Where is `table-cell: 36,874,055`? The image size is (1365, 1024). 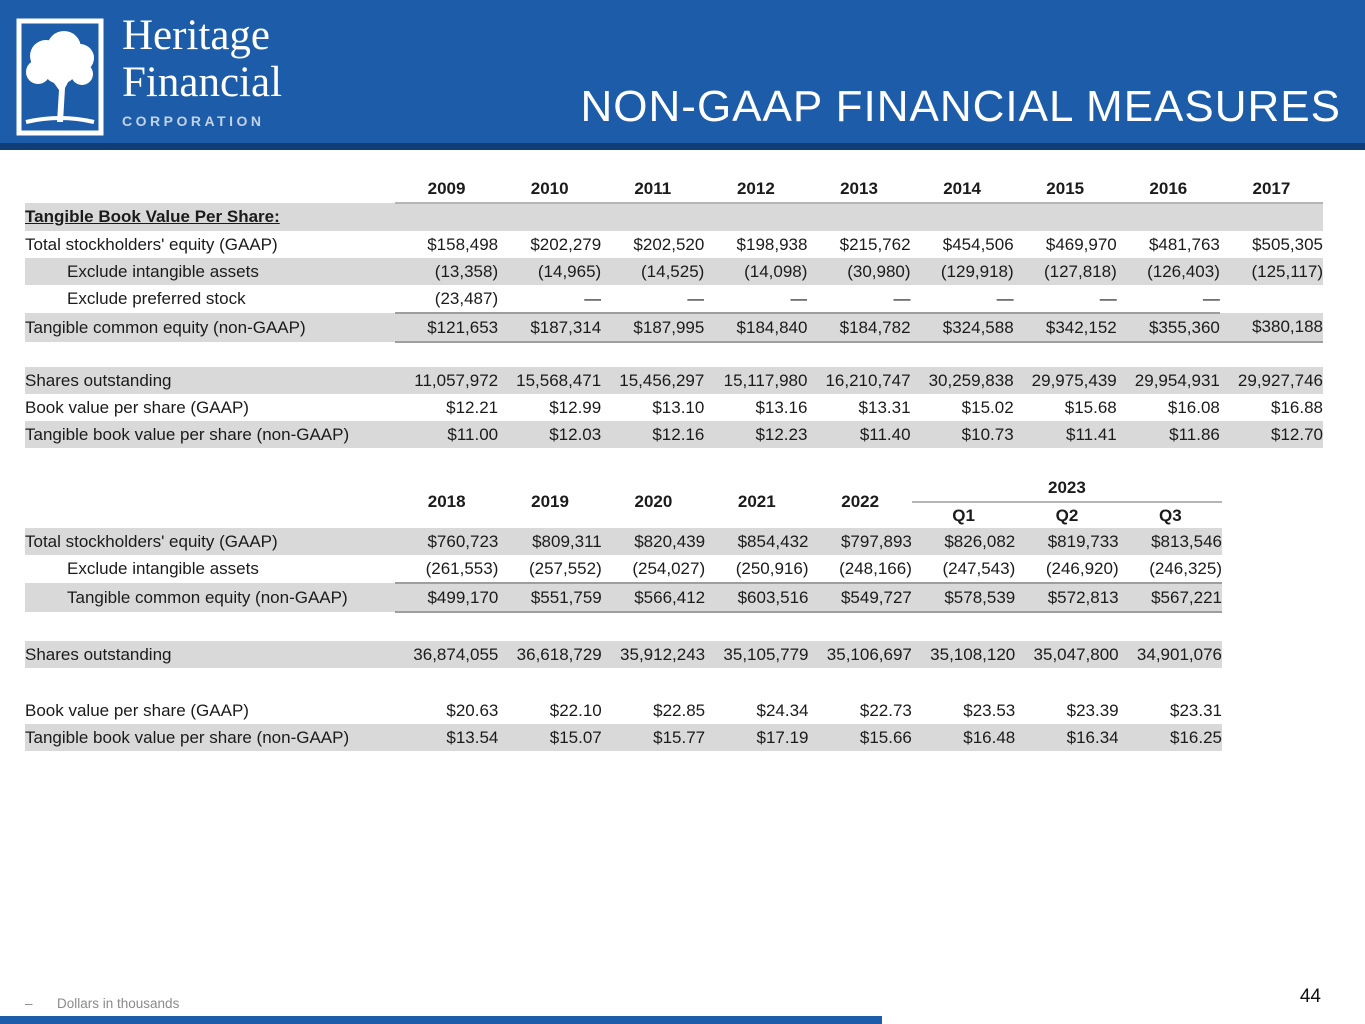 table-cell: 36,874,055 is located at coordinates (447, 654).